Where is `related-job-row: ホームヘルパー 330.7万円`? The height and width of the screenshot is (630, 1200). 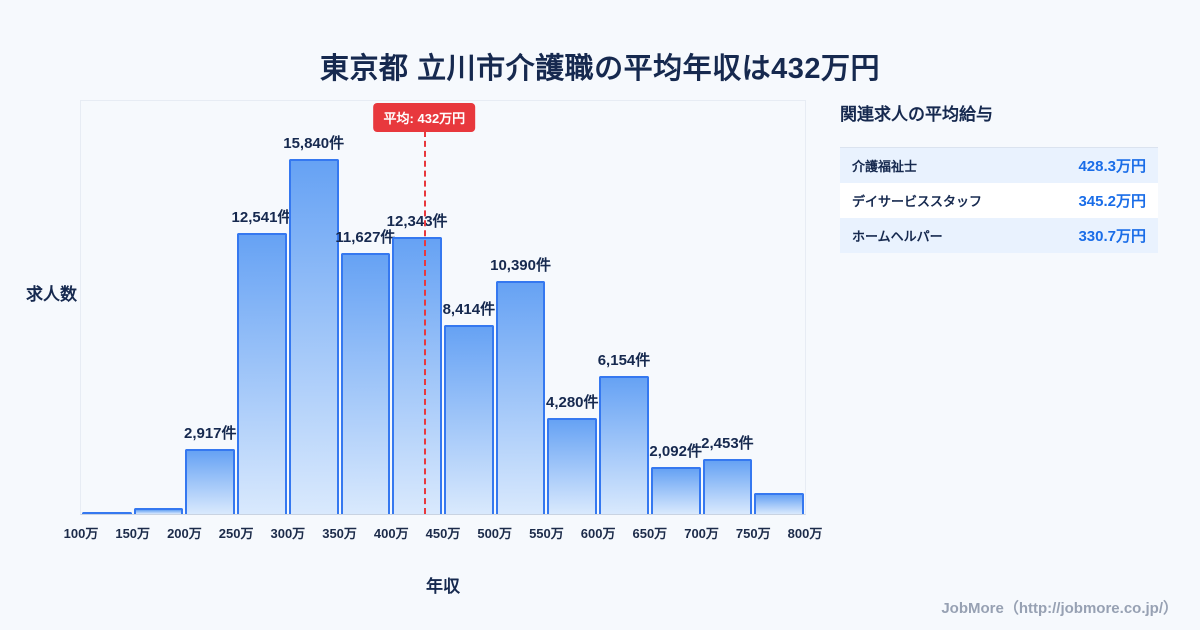
related-job-row: ホームヘルパー 330.7万円 is located at coordinates (999, 235).